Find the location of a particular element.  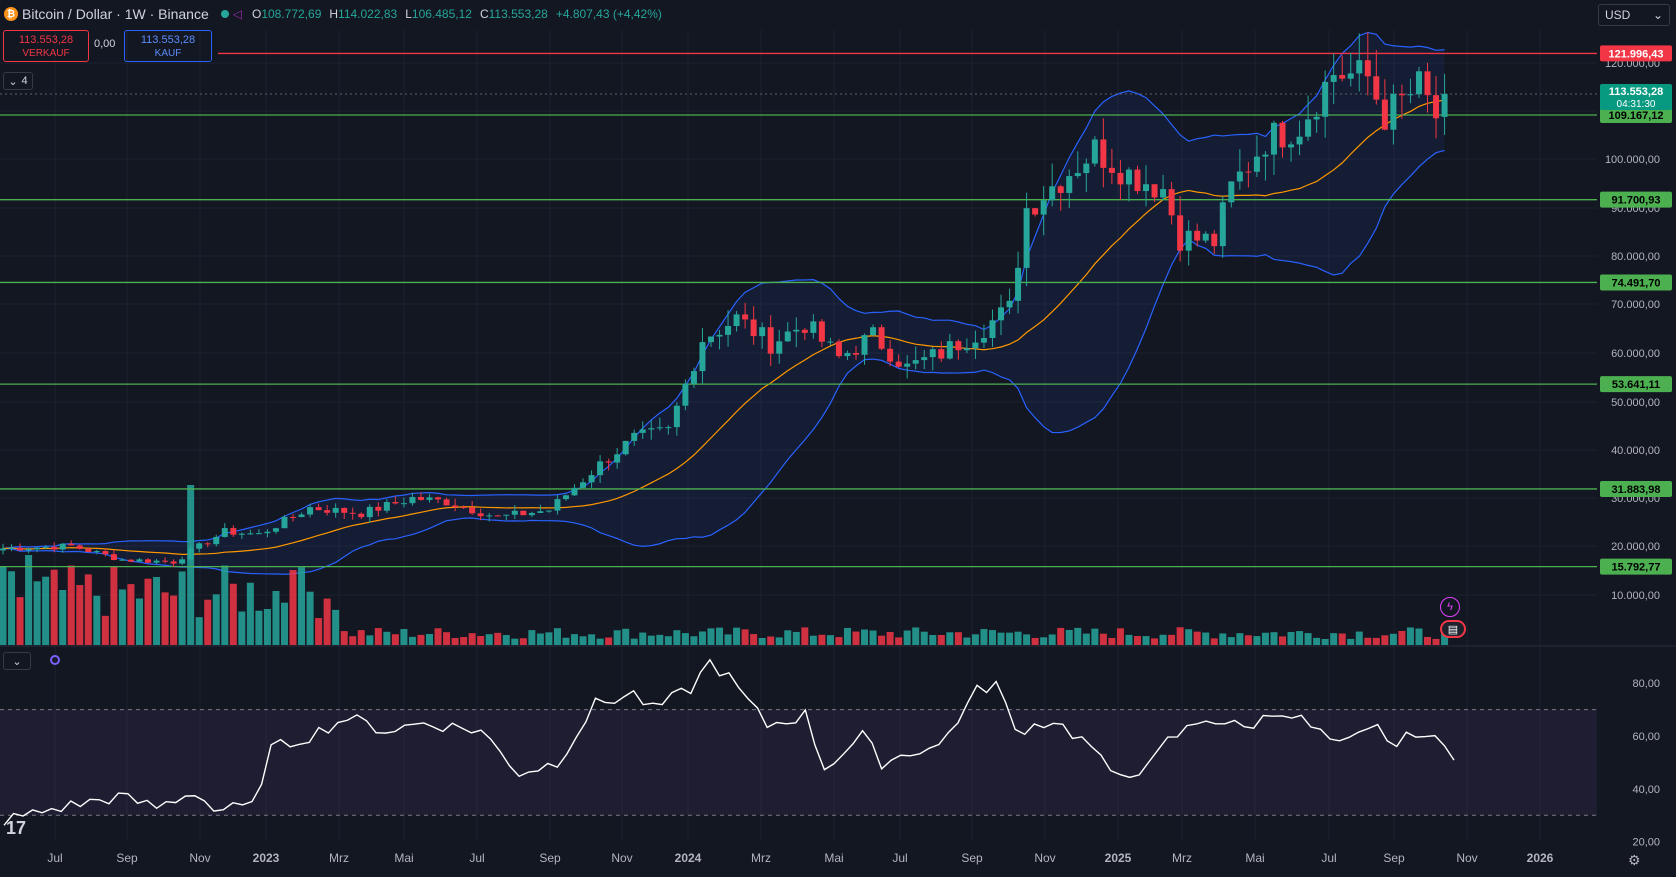

symbol-title: Bitcoin / Dollar · 1W · Binance is located at coordinates (115, 14).